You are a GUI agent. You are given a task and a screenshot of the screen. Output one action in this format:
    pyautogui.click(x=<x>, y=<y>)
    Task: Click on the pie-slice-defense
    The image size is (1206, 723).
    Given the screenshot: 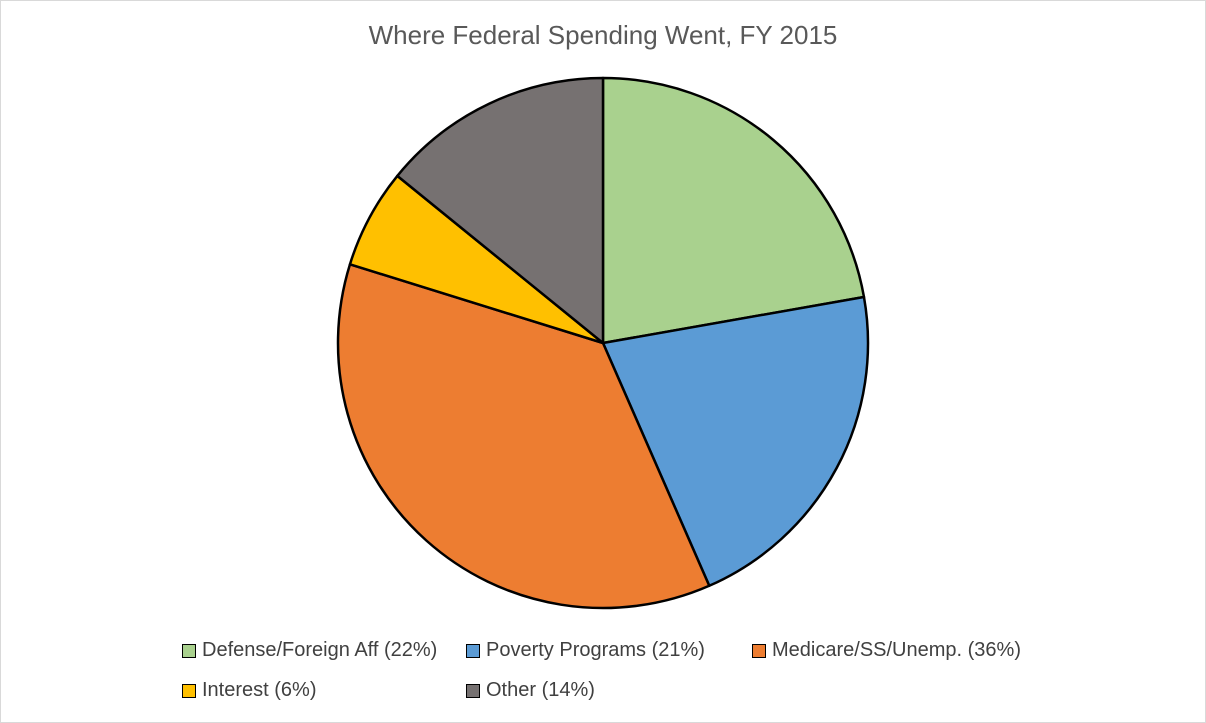 What is the action you would take?
    pyautogui.click(x=733, y=210)
    